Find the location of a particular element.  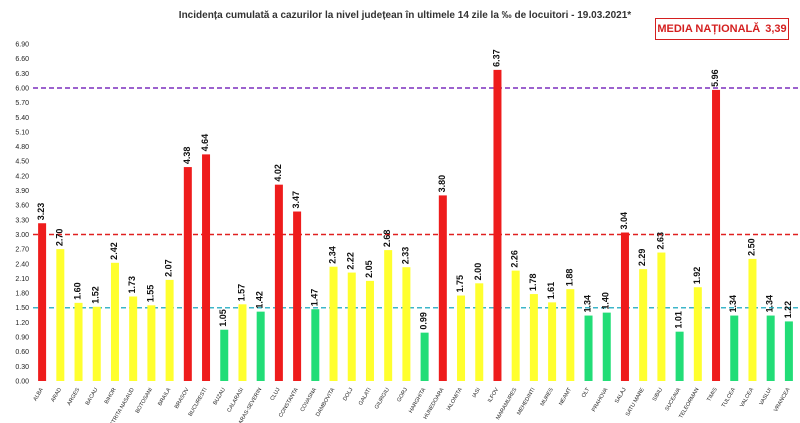

category-label: OLT is located at coordinates (586, 392).